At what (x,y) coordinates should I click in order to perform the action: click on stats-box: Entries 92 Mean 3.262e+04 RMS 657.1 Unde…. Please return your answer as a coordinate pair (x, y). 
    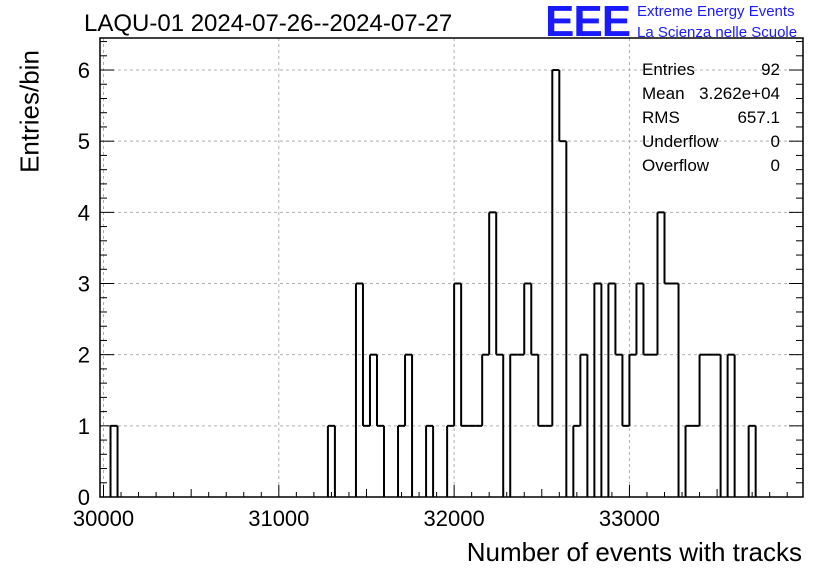
    Looking at the image, I should click on (711, 120).